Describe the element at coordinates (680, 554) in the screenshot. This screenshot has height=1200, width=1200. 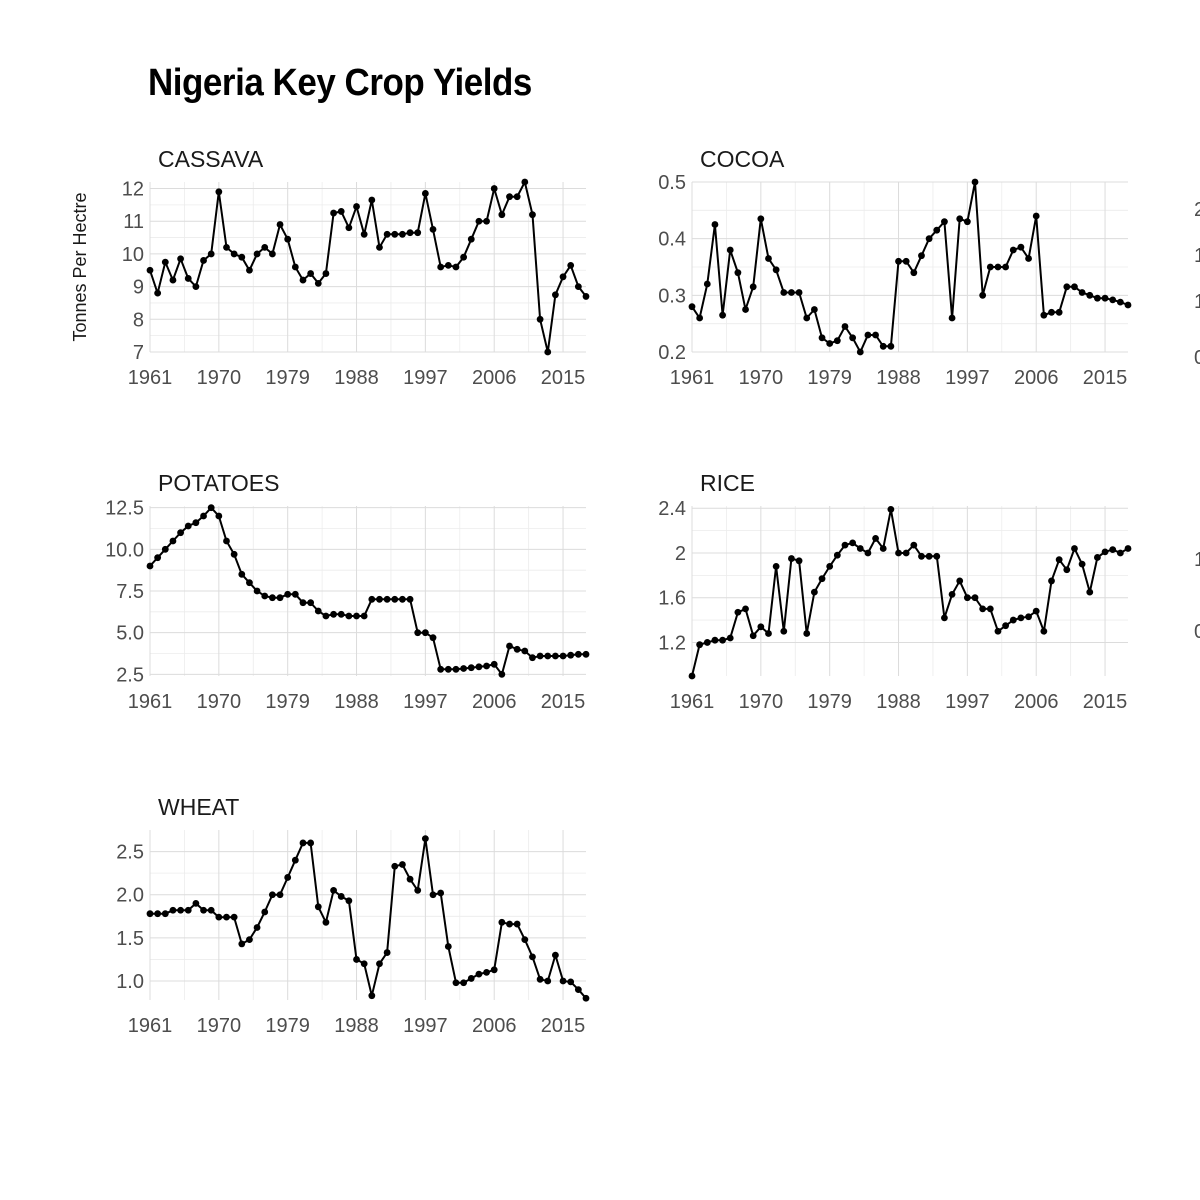
I see `y-tick-label: 2` at that location.